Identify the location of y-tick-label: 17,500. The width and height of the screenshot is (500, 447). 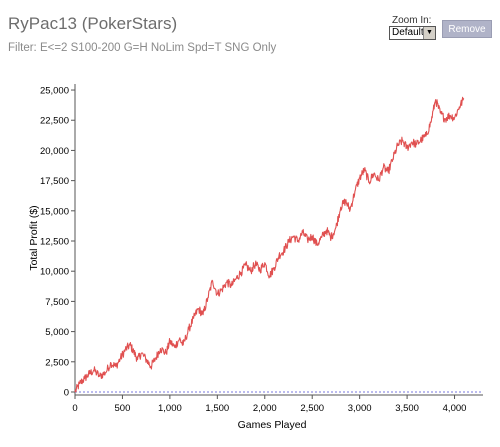
(54, 181).